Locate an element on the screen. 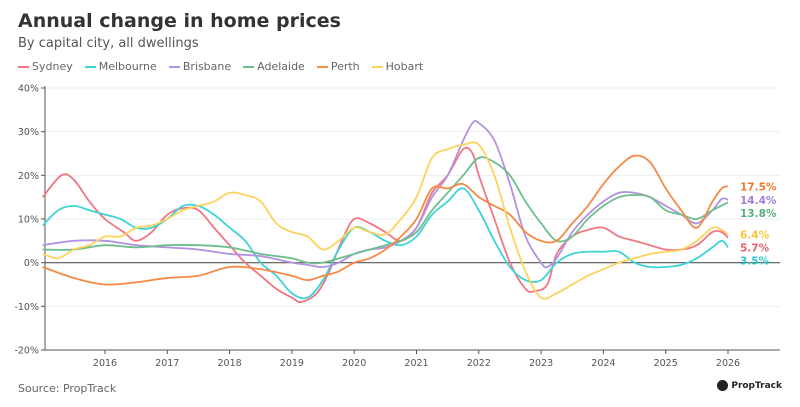 This screenshot has height=407, width=800. legend-label: Sydney is located at coordinates (52, 66).